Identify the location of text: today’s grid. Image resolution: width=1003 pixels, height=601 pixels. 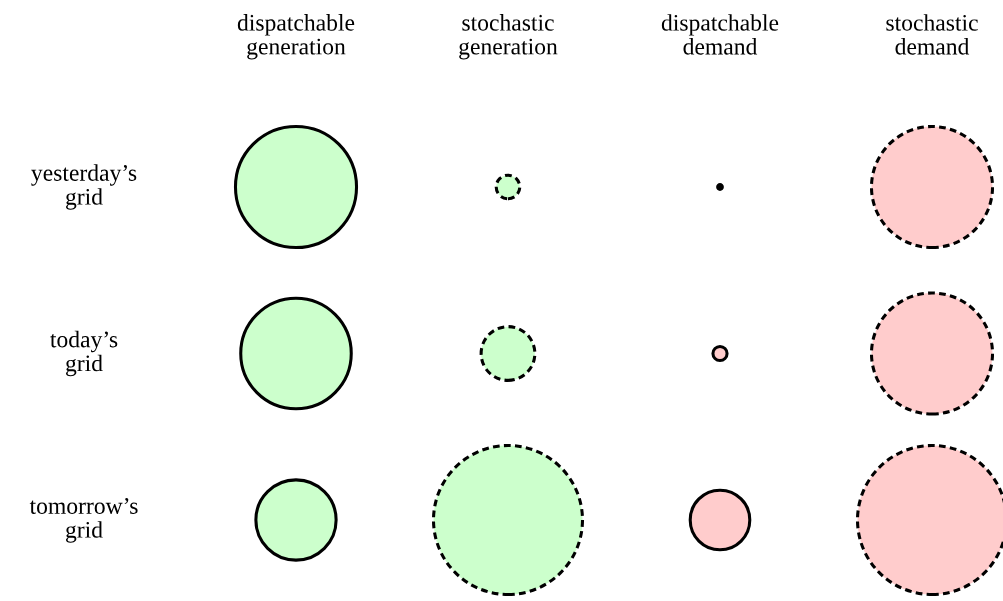
(84, 353).